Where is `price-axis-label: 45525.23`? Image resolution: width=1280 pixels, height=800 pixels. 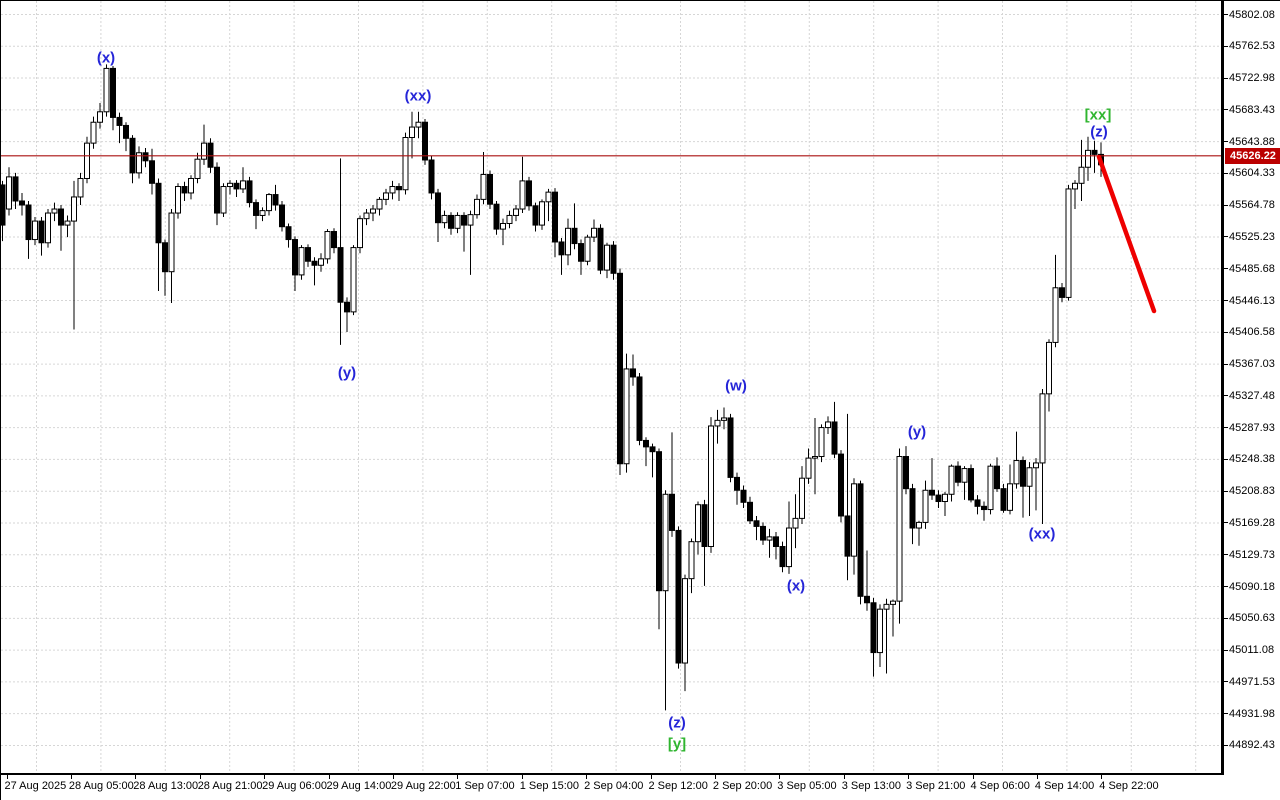
price-axis-label: 45525.23 is located at coordinates (1252, 236).